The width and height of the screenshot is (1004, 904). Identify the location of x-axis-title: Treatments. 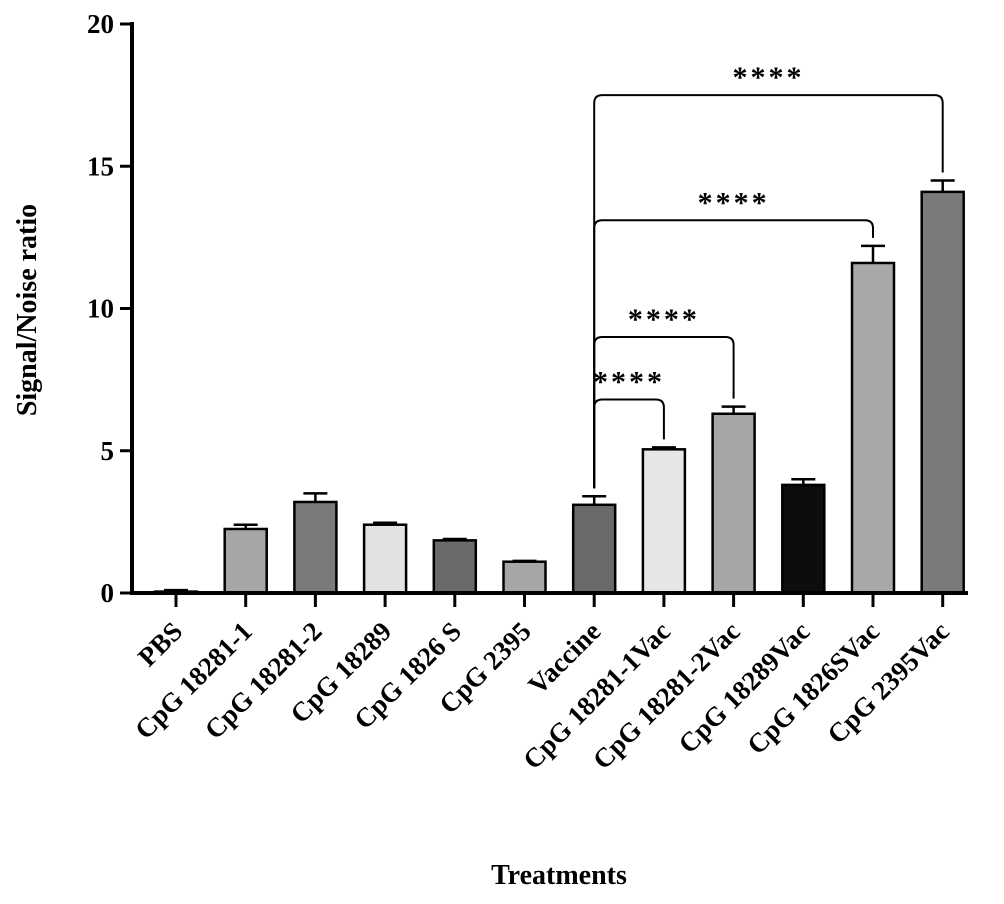
(559, 875).